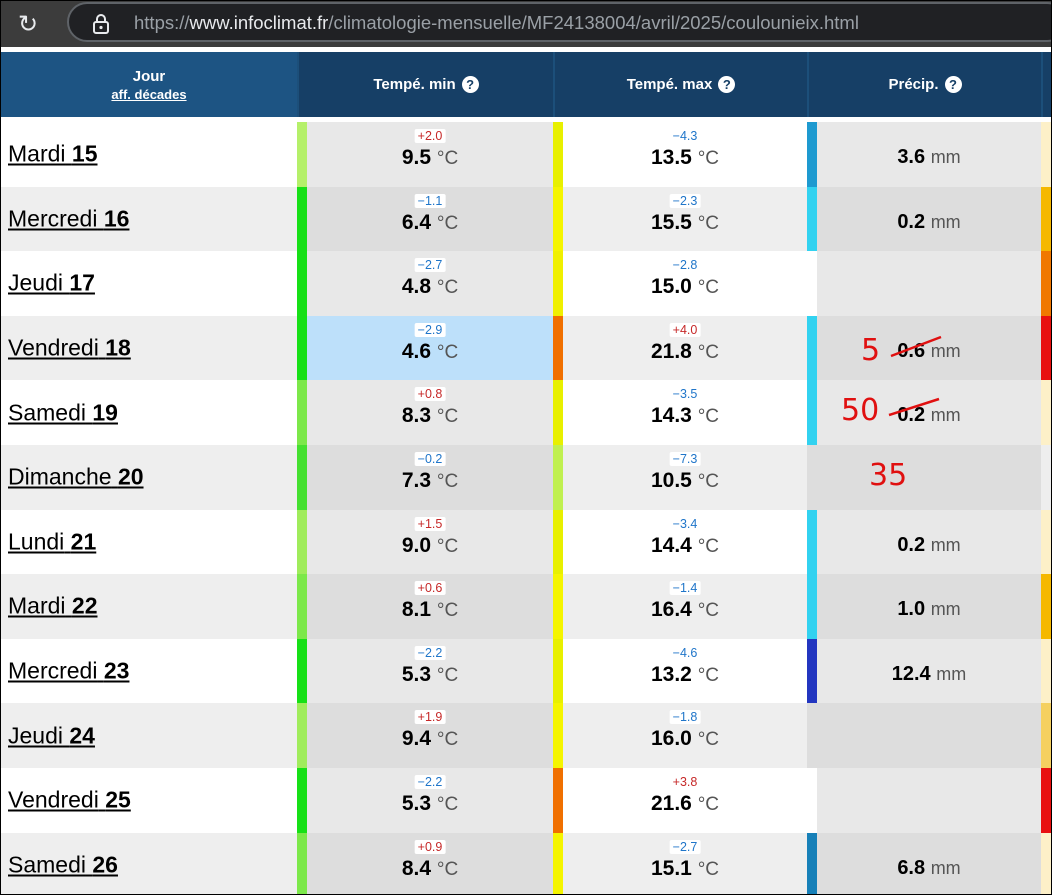  Describe the element at coordinates (929, 735) in the screenshot. I see `precip-cell` at that location.